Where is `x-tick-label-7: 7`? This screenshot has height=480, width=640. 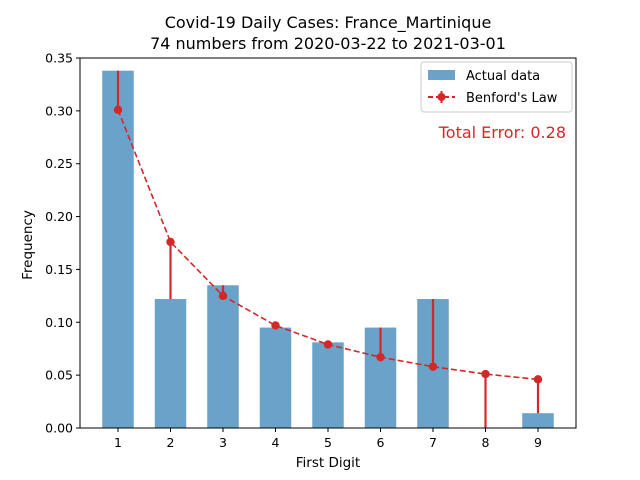 x-tick-label-7: 7 is located at coordinates (433, 442).